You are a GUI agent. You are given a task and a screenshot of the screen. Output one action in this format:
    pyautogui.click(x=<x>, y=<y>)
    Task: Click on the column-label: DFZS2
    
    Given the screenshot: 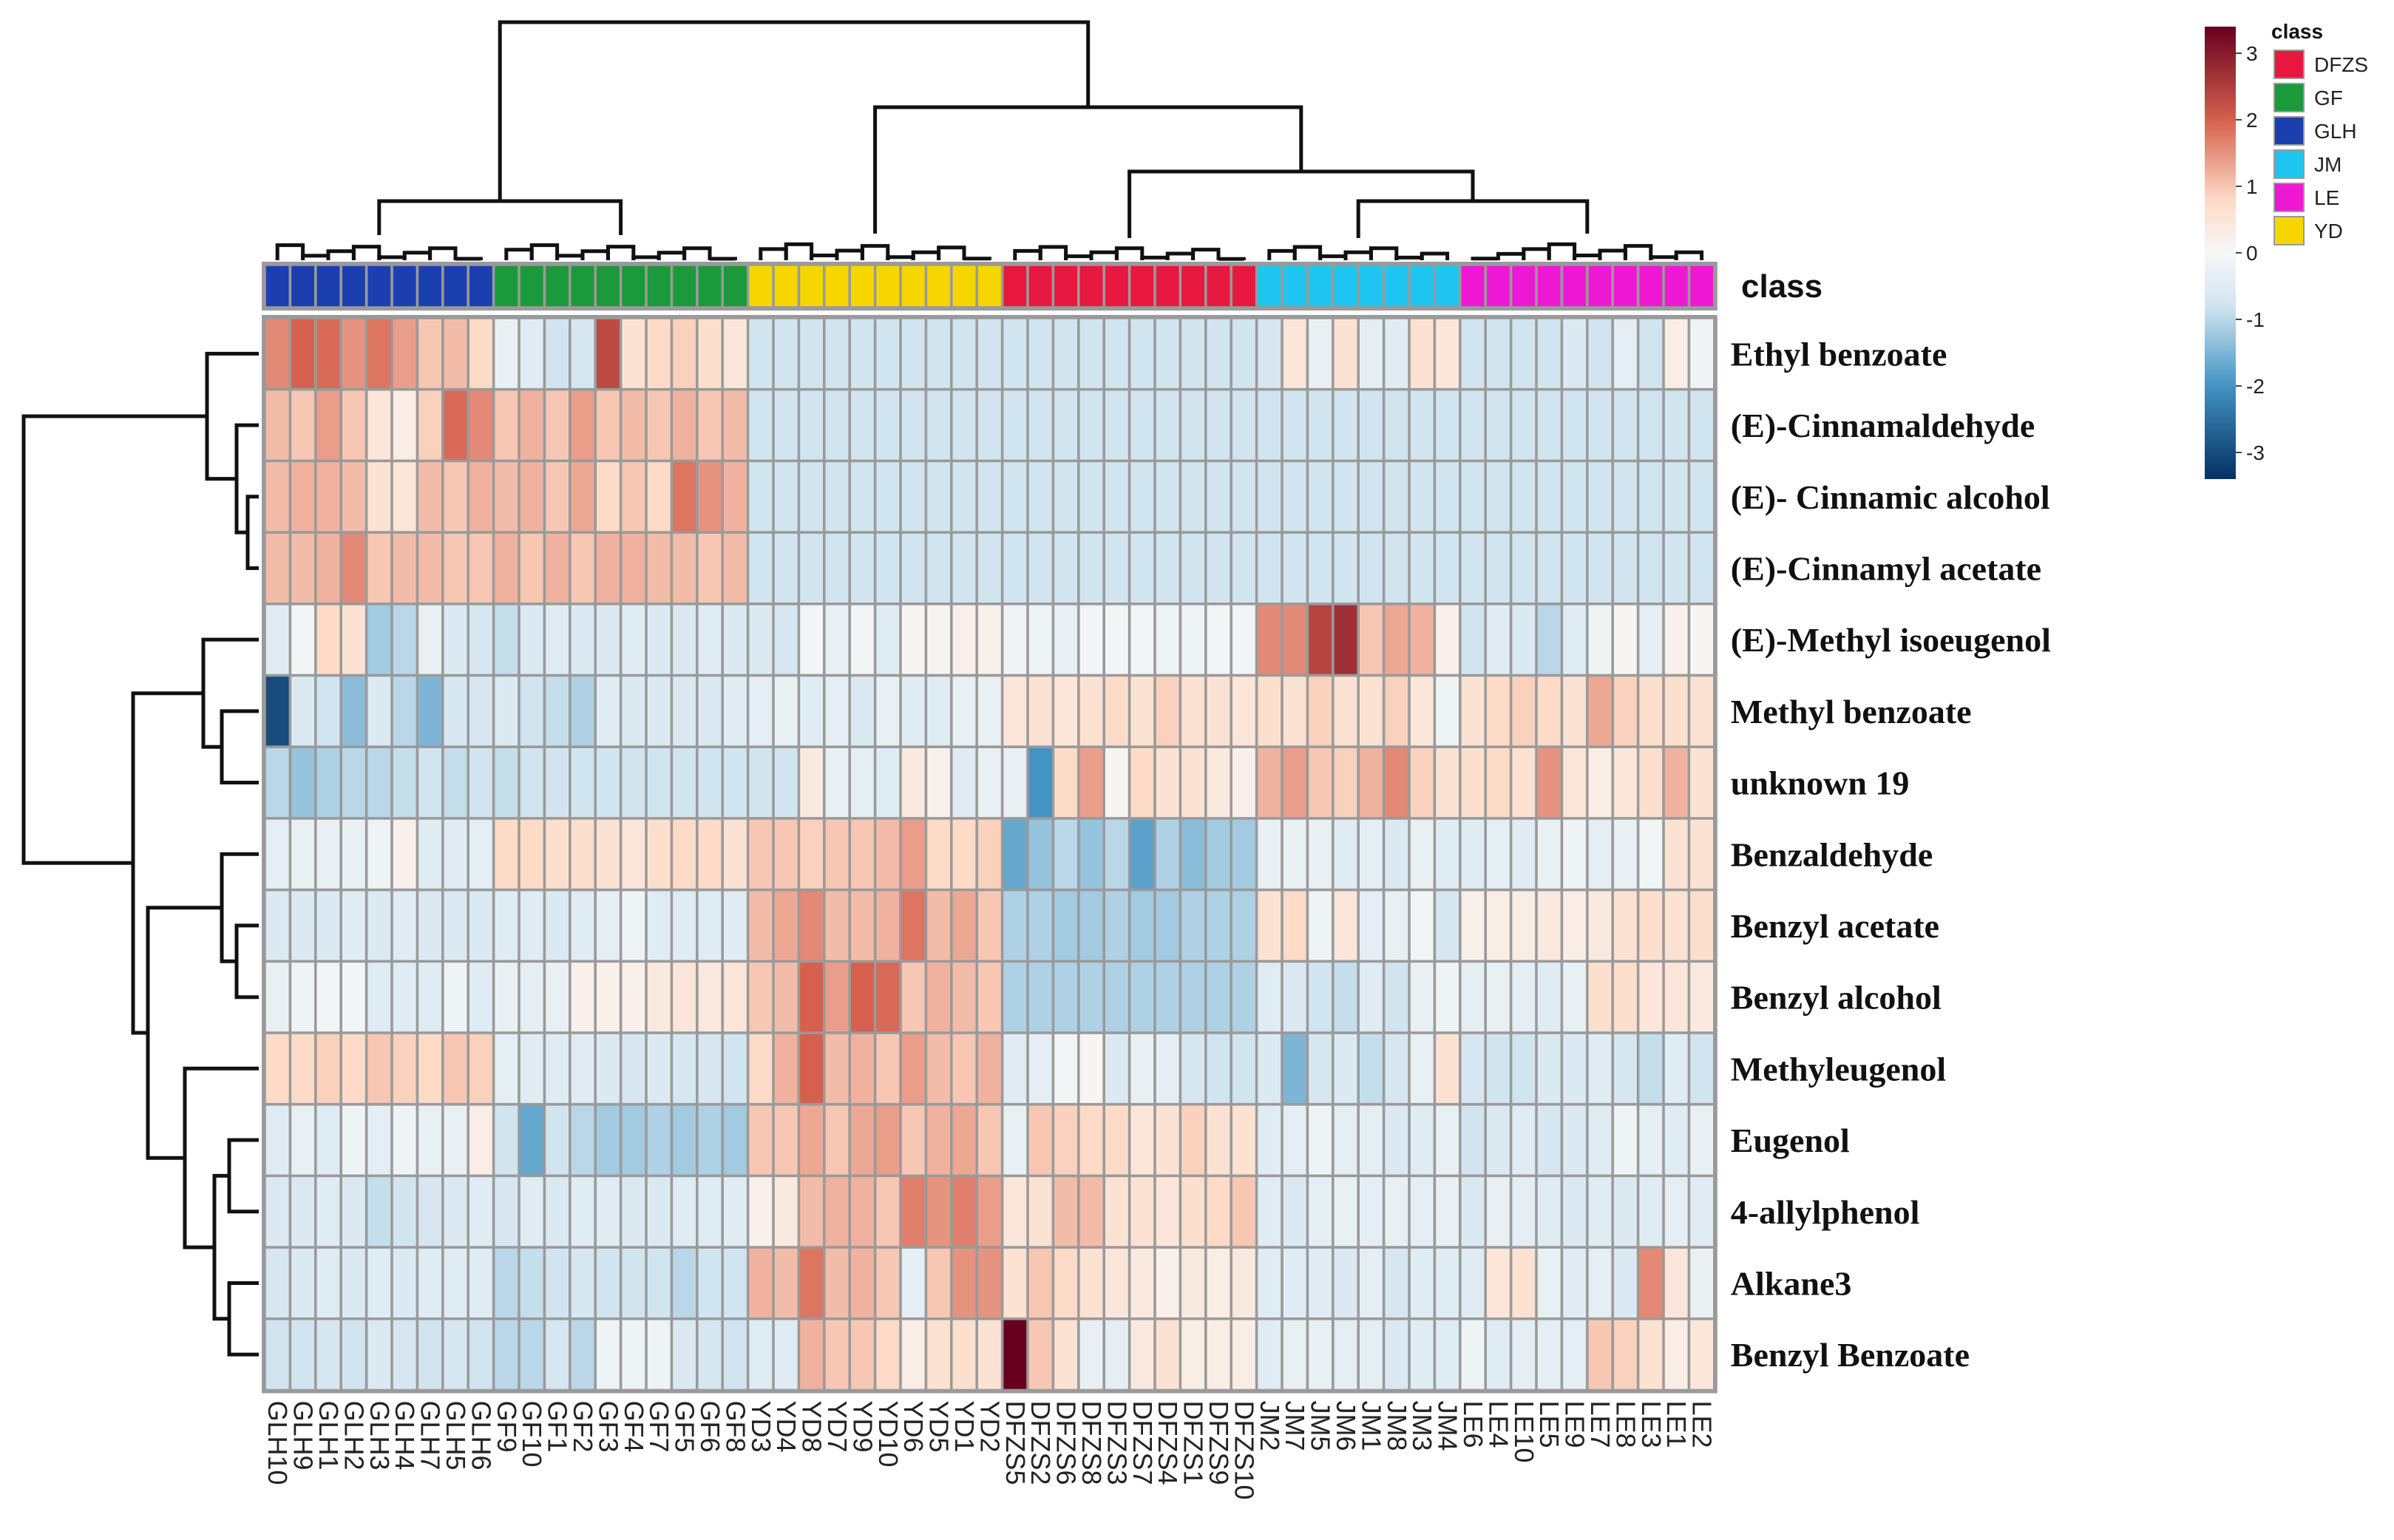 What is the action you would take?
    pyautogui.click(x=1040, y=1443)
    